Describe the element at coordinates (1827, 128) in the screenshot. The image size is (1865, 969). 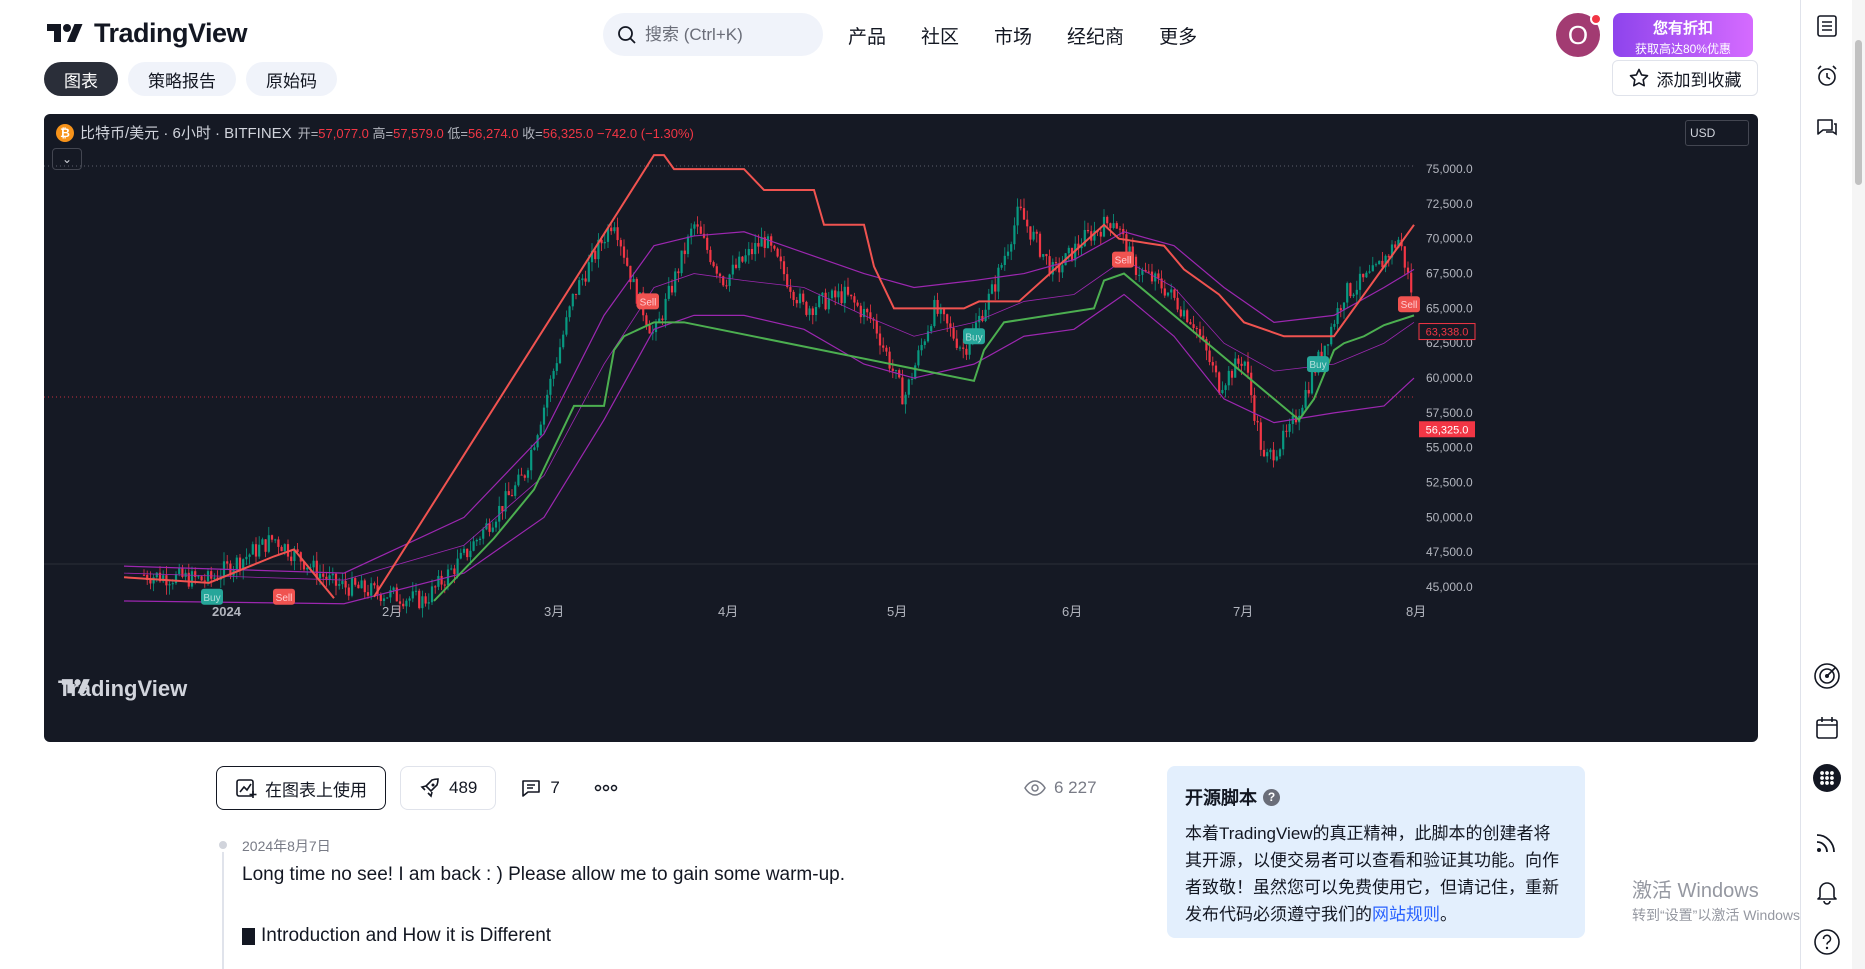
I see `chats-button` at that location.